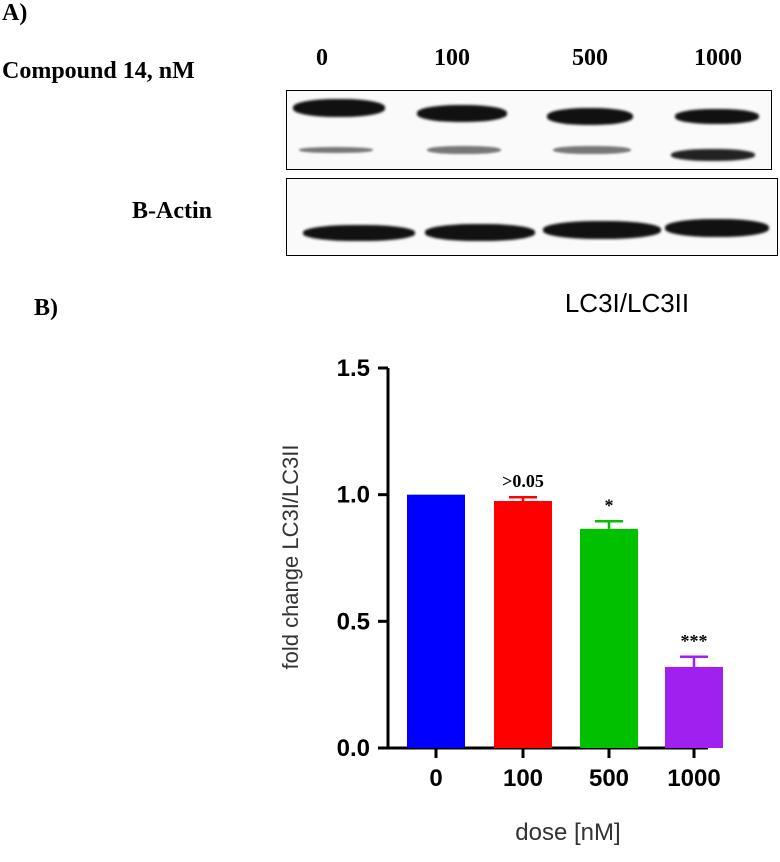  Describe the element at coordinates (627, 303) in the screenshot. I see `chart-title: LC3I/LC3II` at that location.